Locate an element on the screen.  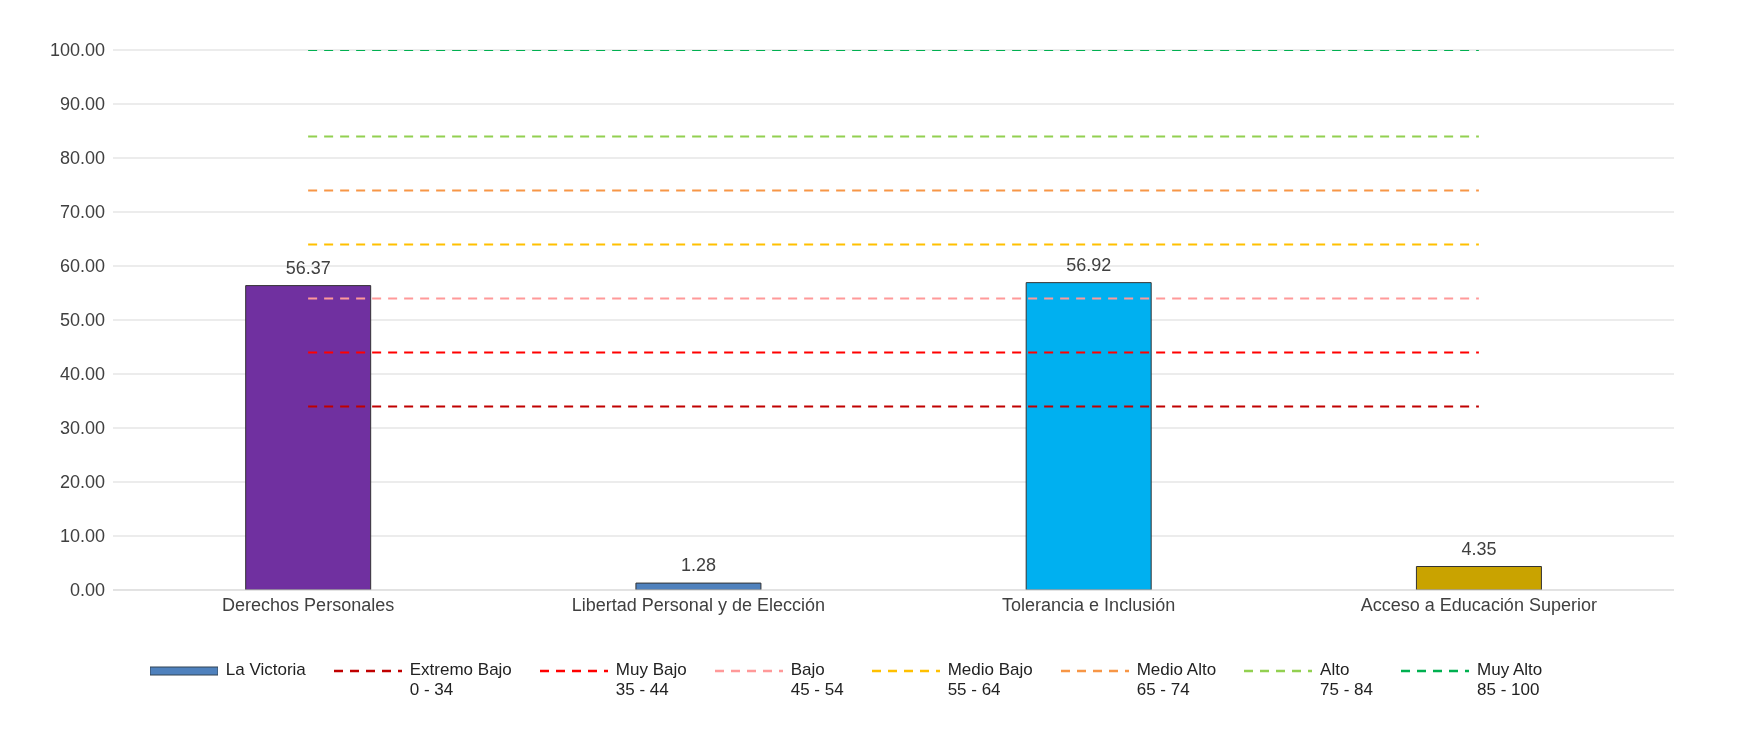
legend-label: Medio Alto 65 - 74 is located at coordinates (1176, 680).